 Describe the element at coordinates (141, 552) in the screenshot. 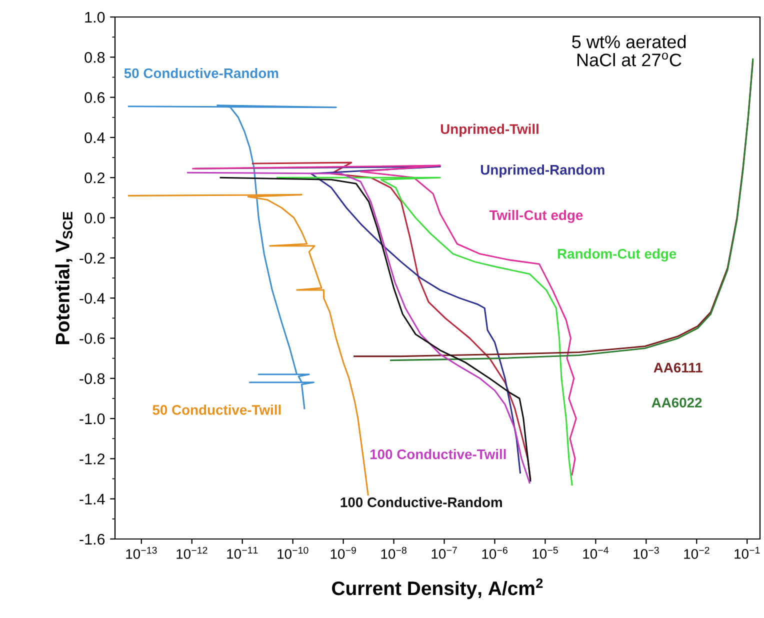

I see `x-tick-label: 10$^{−13}$` at that location.